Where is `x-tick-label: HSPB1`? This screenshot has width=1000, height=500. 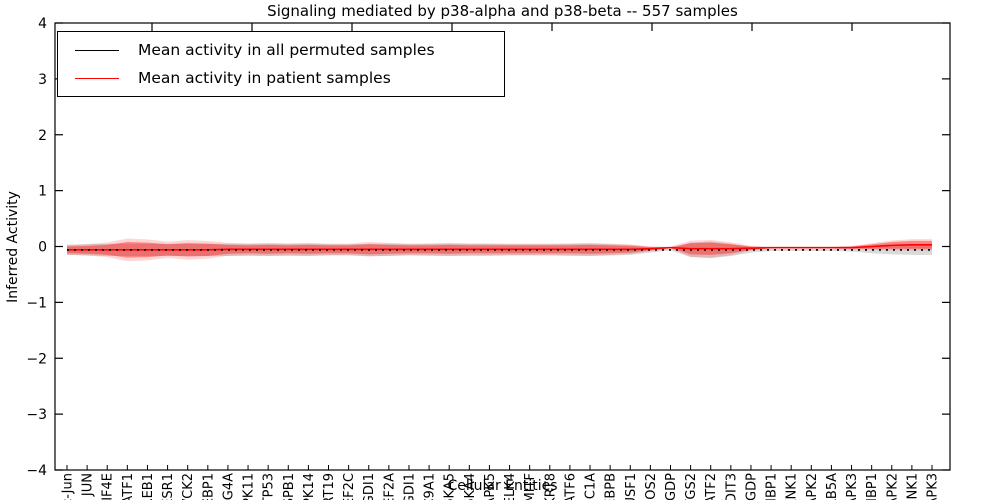 x-tick-label: HSPB1 is located at coordinates (289, 486).